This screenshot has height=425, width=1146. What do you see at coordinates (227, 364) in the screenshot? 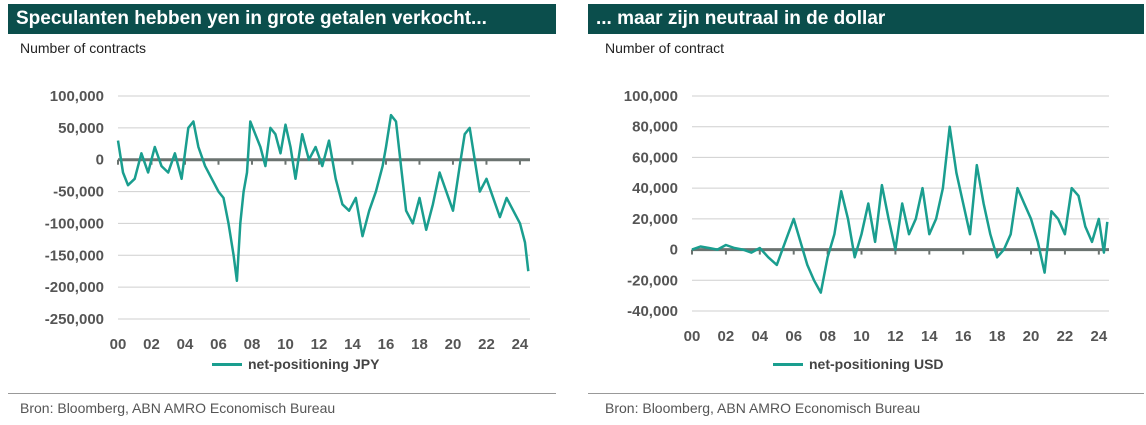
I see `left-legend-swatch` at bounding box center [227, 364].